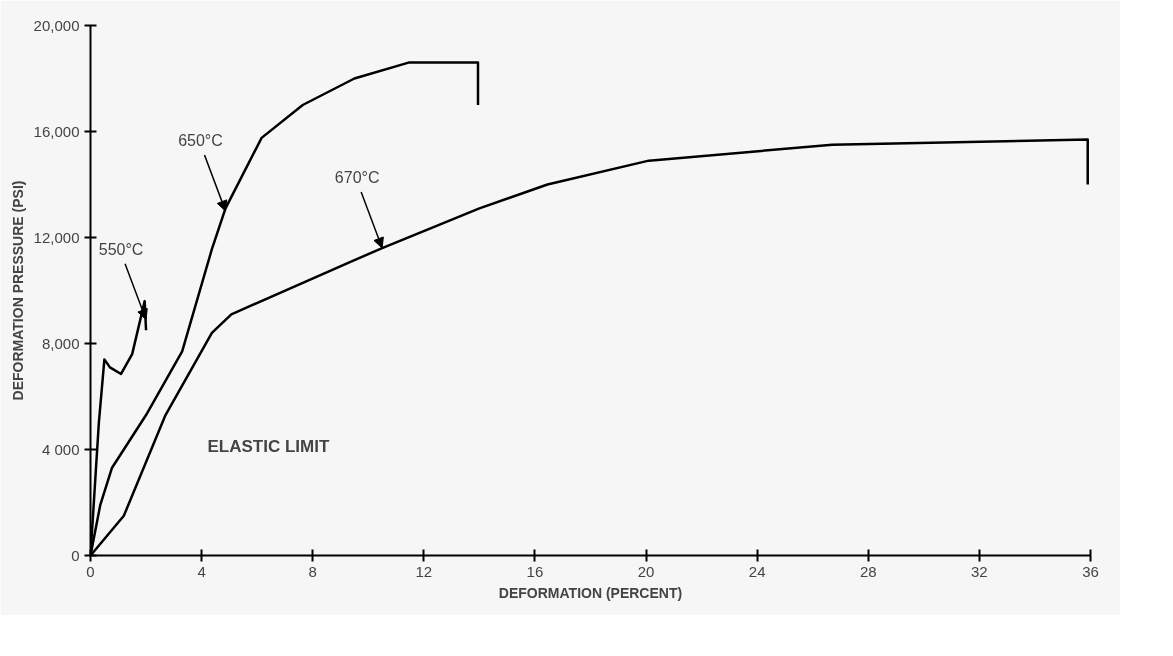 The image size is (1173, 656). Describe the element at coordinates (17, 290) in the screenshot. I see `y-axis-title: DEFORMATION PRESSURE (PSI)` at that location.